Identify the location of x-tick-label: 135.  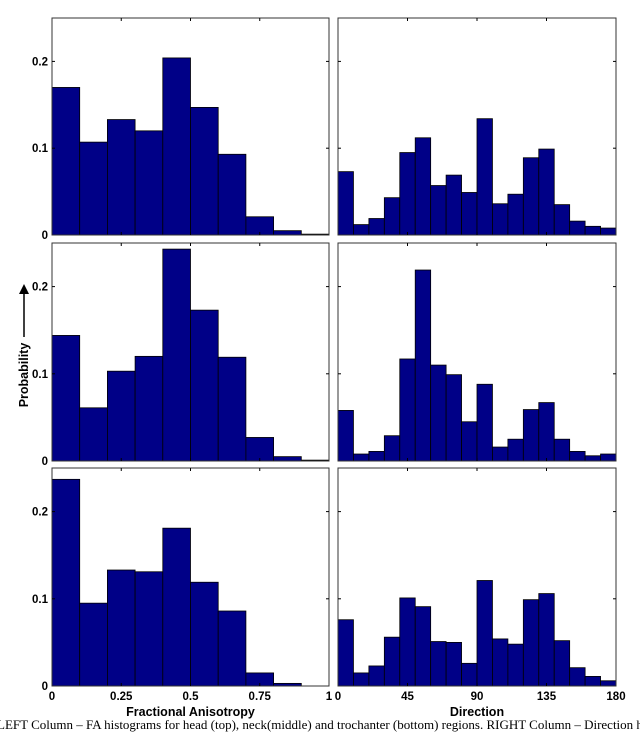
(547, 697).